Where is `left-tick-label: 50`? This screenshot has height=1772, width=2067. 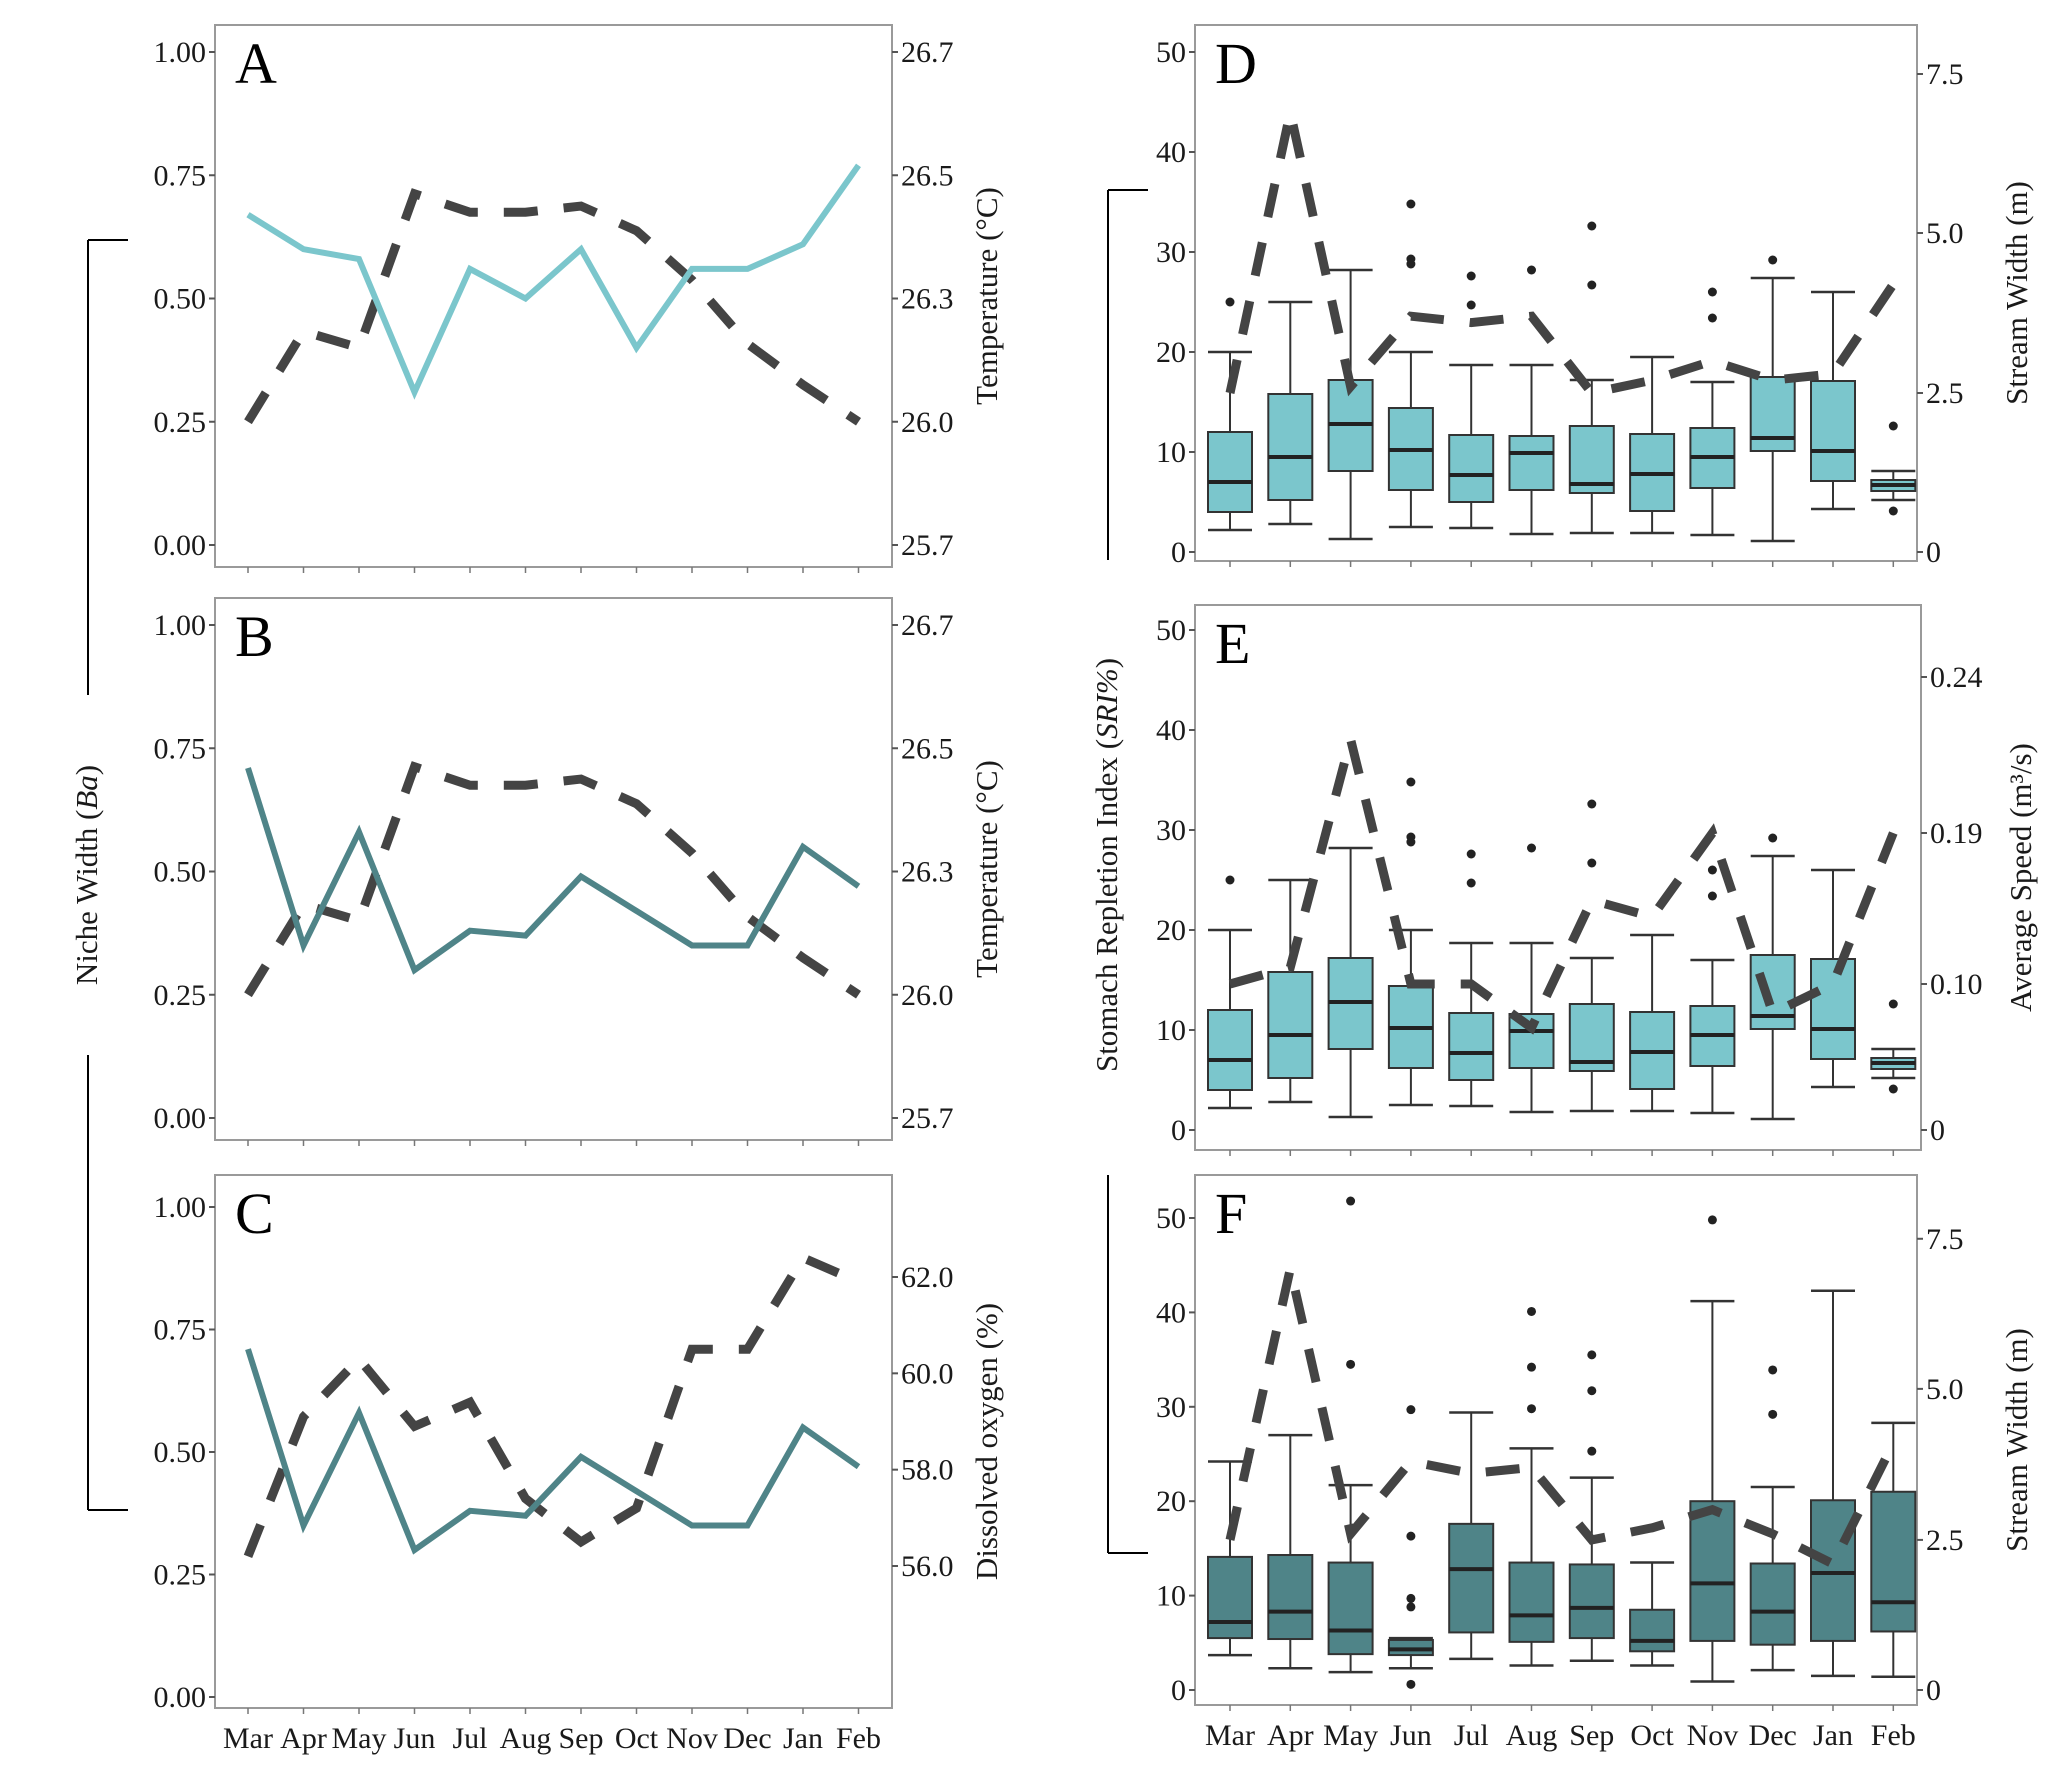 left-tick-label: 50 is located at coordinates (1171, 52).